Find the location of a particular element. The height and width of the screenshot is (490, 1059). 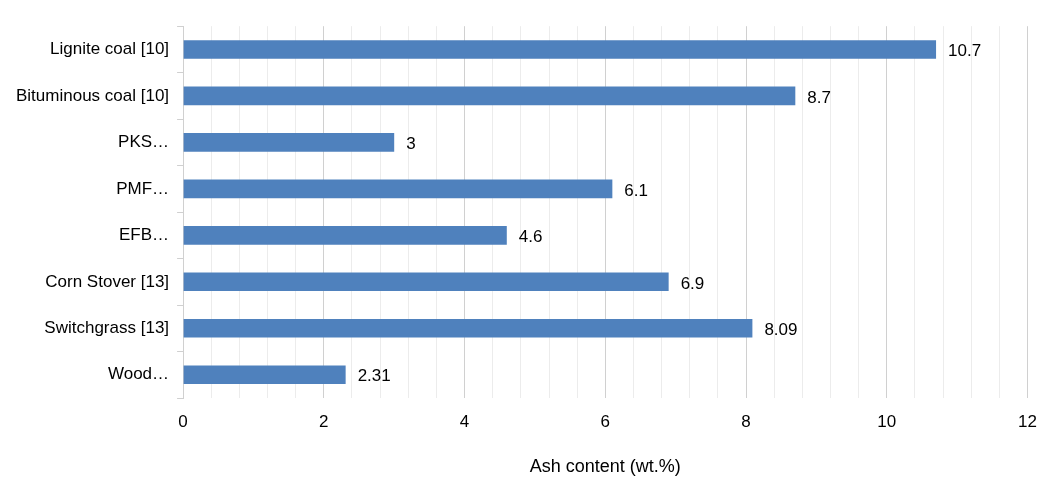

data-label: 8.7 is located at coordinates (819, 97).